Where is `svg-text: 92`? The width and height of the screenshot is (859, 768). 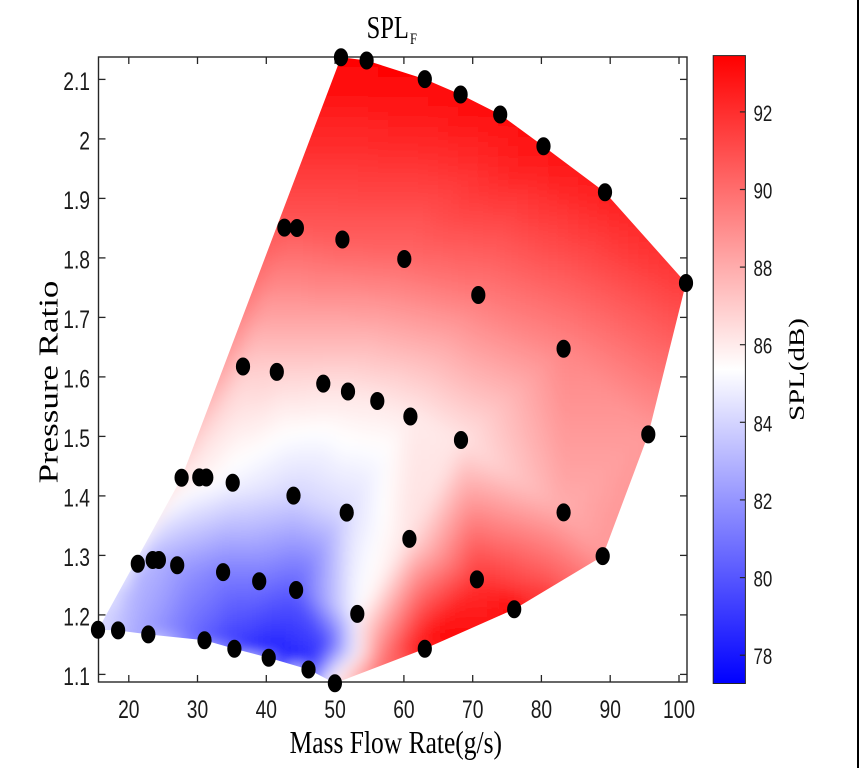
svg-text: 92 is located at coordinates (763, 114).